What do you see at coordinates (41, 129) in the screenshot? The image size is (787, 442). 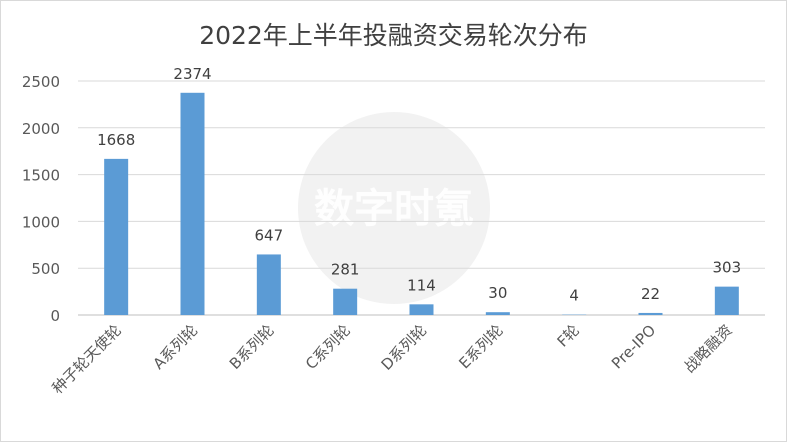 I see `y-tick-label: 2000` at bounding box center [41, 129].